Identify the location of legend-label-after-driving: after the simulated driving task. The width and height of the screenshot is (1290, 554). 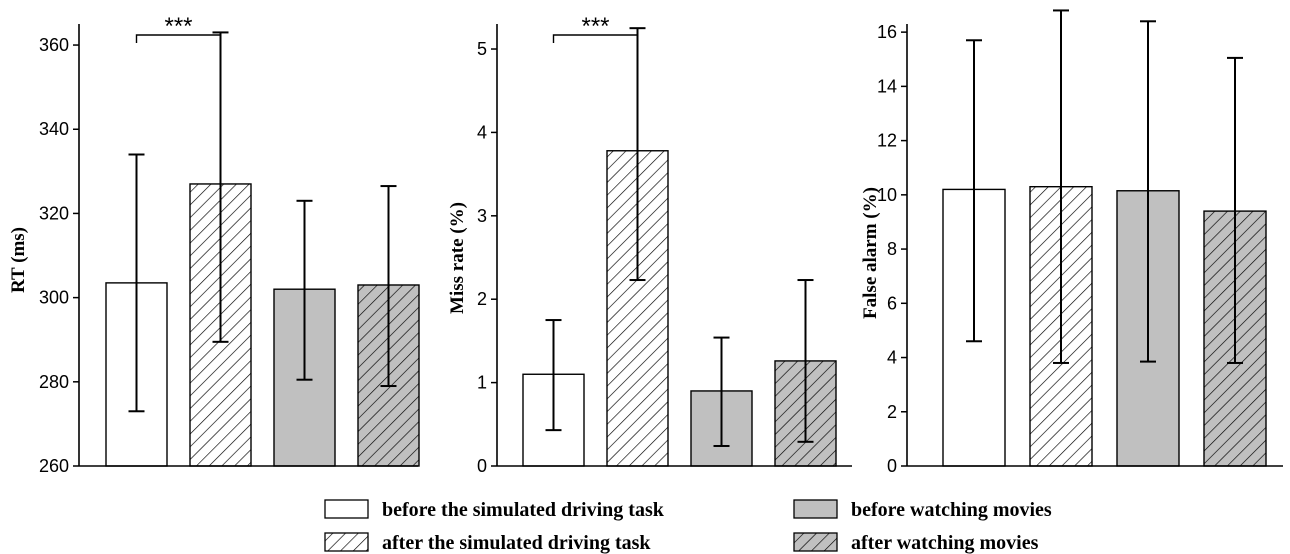
(516, 543).